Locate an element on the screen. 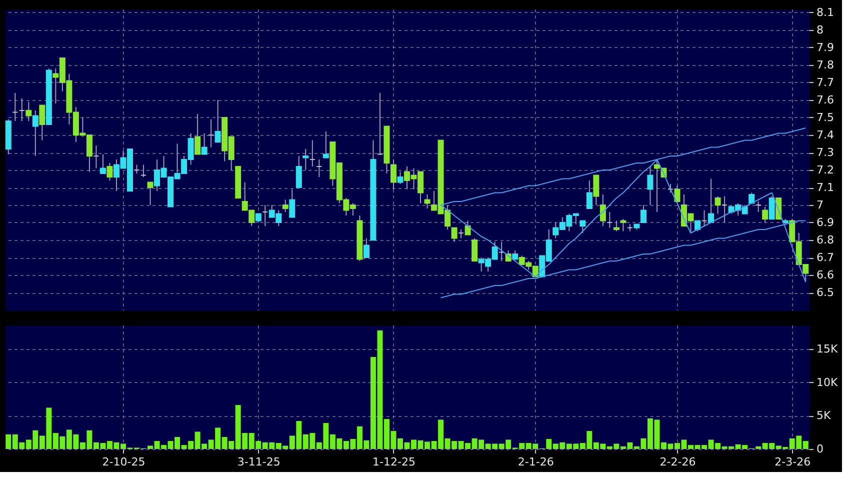  y-tick-label: 6.5 is located at coordinates (825, 292).